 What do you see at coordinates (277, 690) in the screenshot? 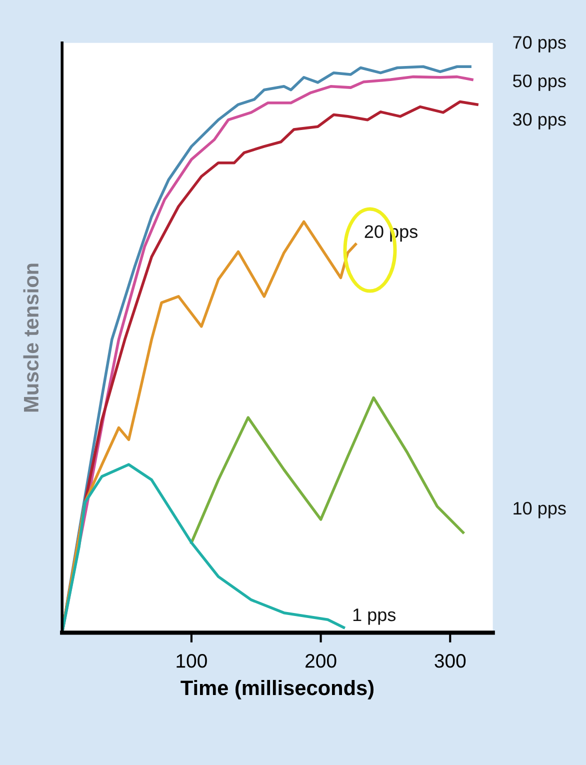
I see `x-axis-title: Time (milliseconds)` at bounding box center [277, 690].